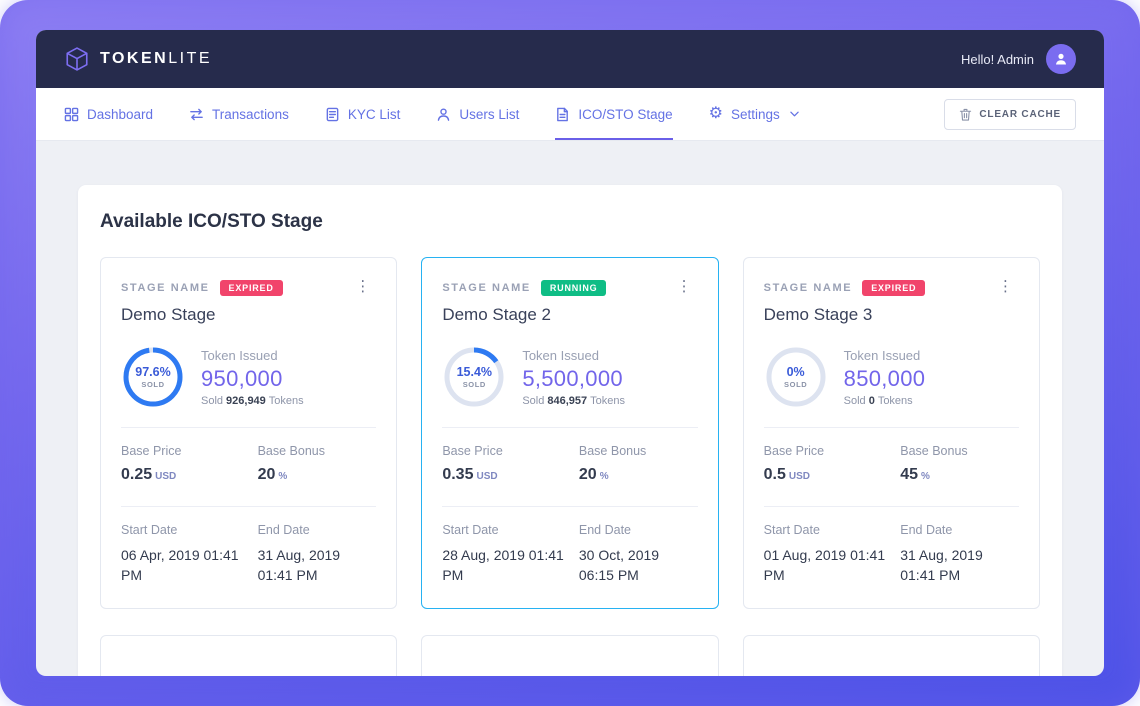 This screenshot has width=1140, height=706. What do you see at coordinates (137, 474) in the screenshot?
I see `base-price-value: 0.25` at bounding box center [137, 474].